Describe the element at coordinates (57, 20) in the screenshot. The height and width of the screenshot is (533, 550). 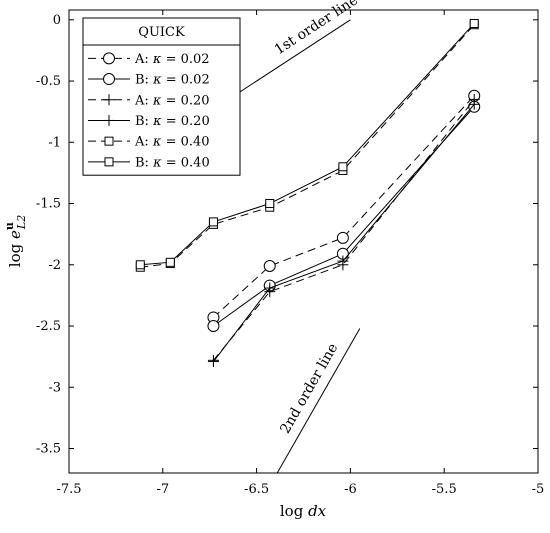
I see `y-tick-label: 0` at that location.